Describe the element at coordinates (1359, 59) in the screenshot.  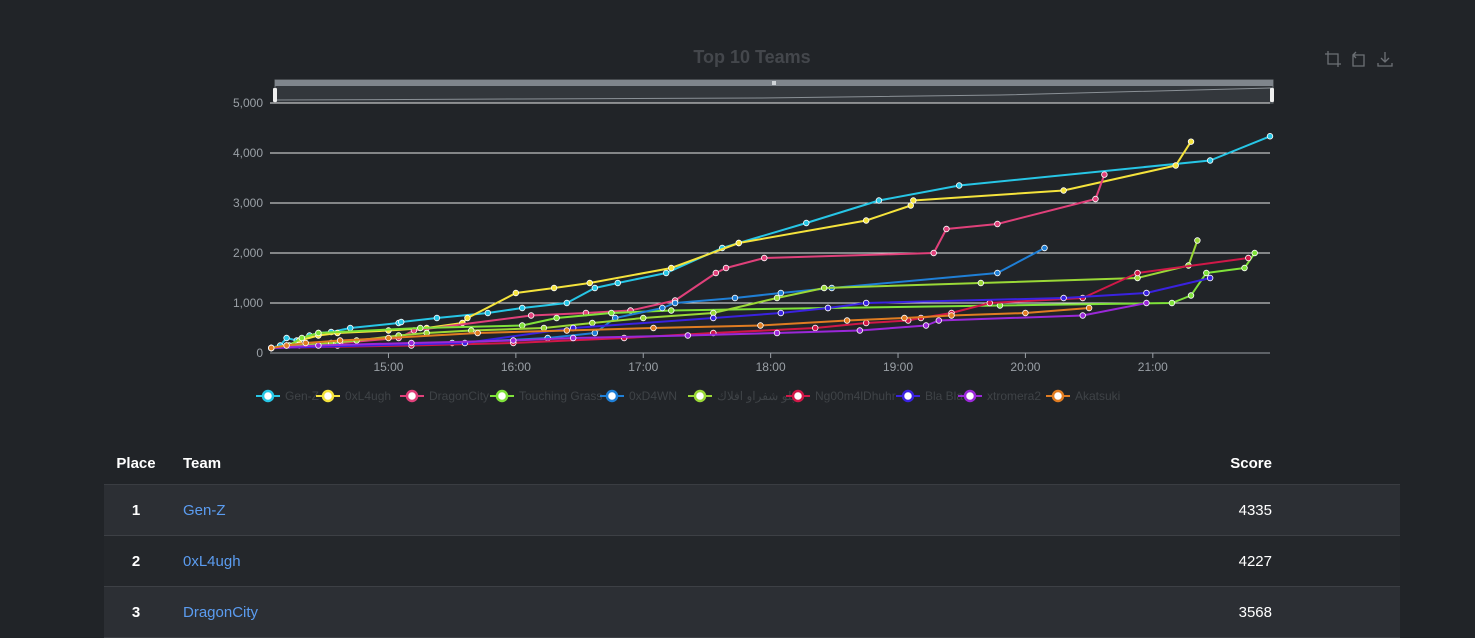
I see `restore-icon` at that location.